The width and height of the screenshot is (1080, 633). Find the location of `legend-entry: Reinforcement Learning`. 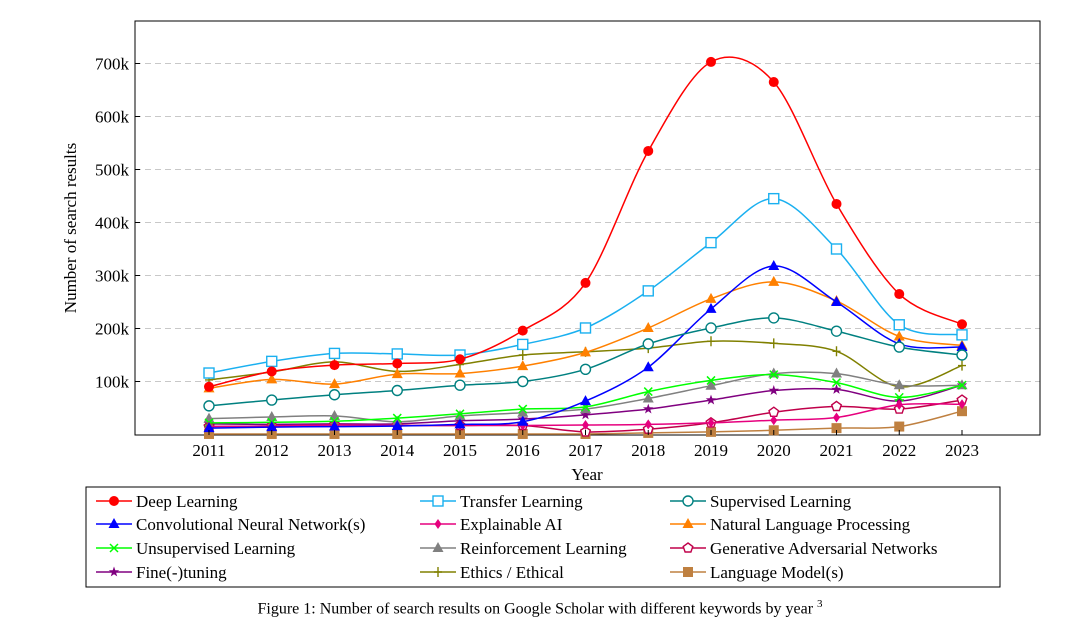

legend-entry: Reinforcement Learning is located at coordinates (523, 548).